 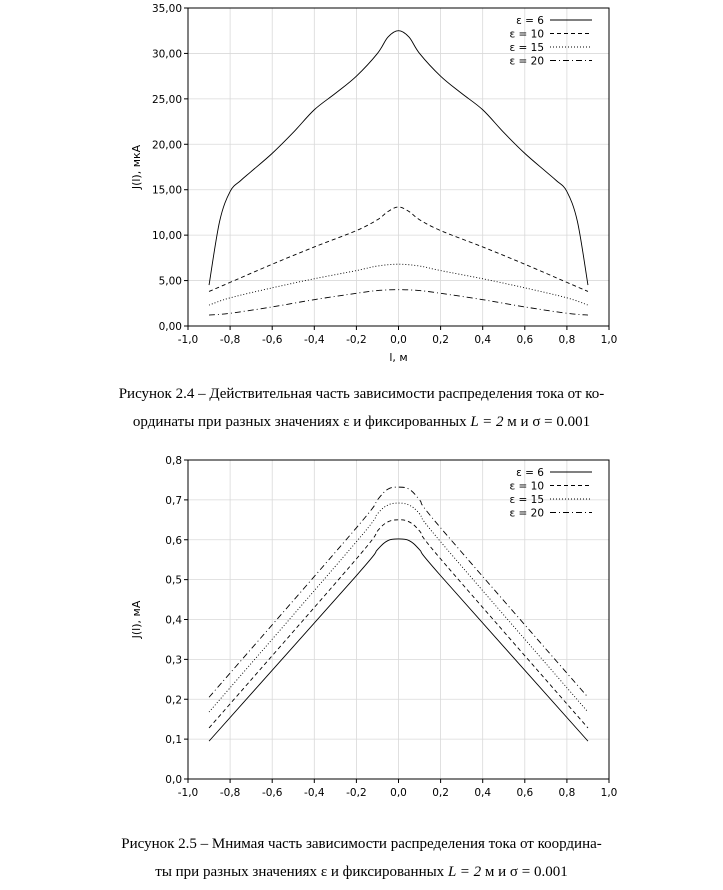 What do you see at coordinates (173, 621) in the screenshot?
I see `y-tick-label: 0,4` at bounding box center [173, 621].